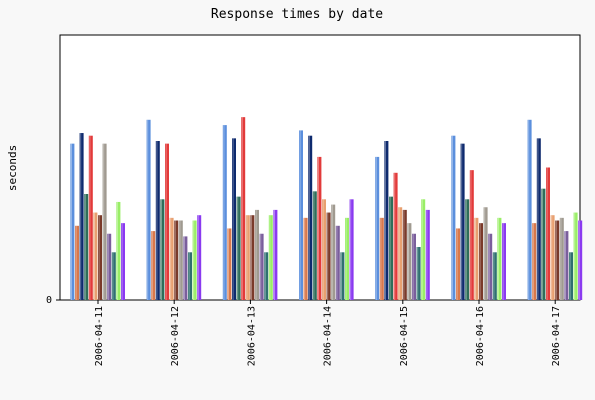 This screenshot has width=595, height=400. What do you see at coordinates (175, 336) in the screenshot?
I see `x-tick-label: 2006-04-12` at bounding box center [175, 336].